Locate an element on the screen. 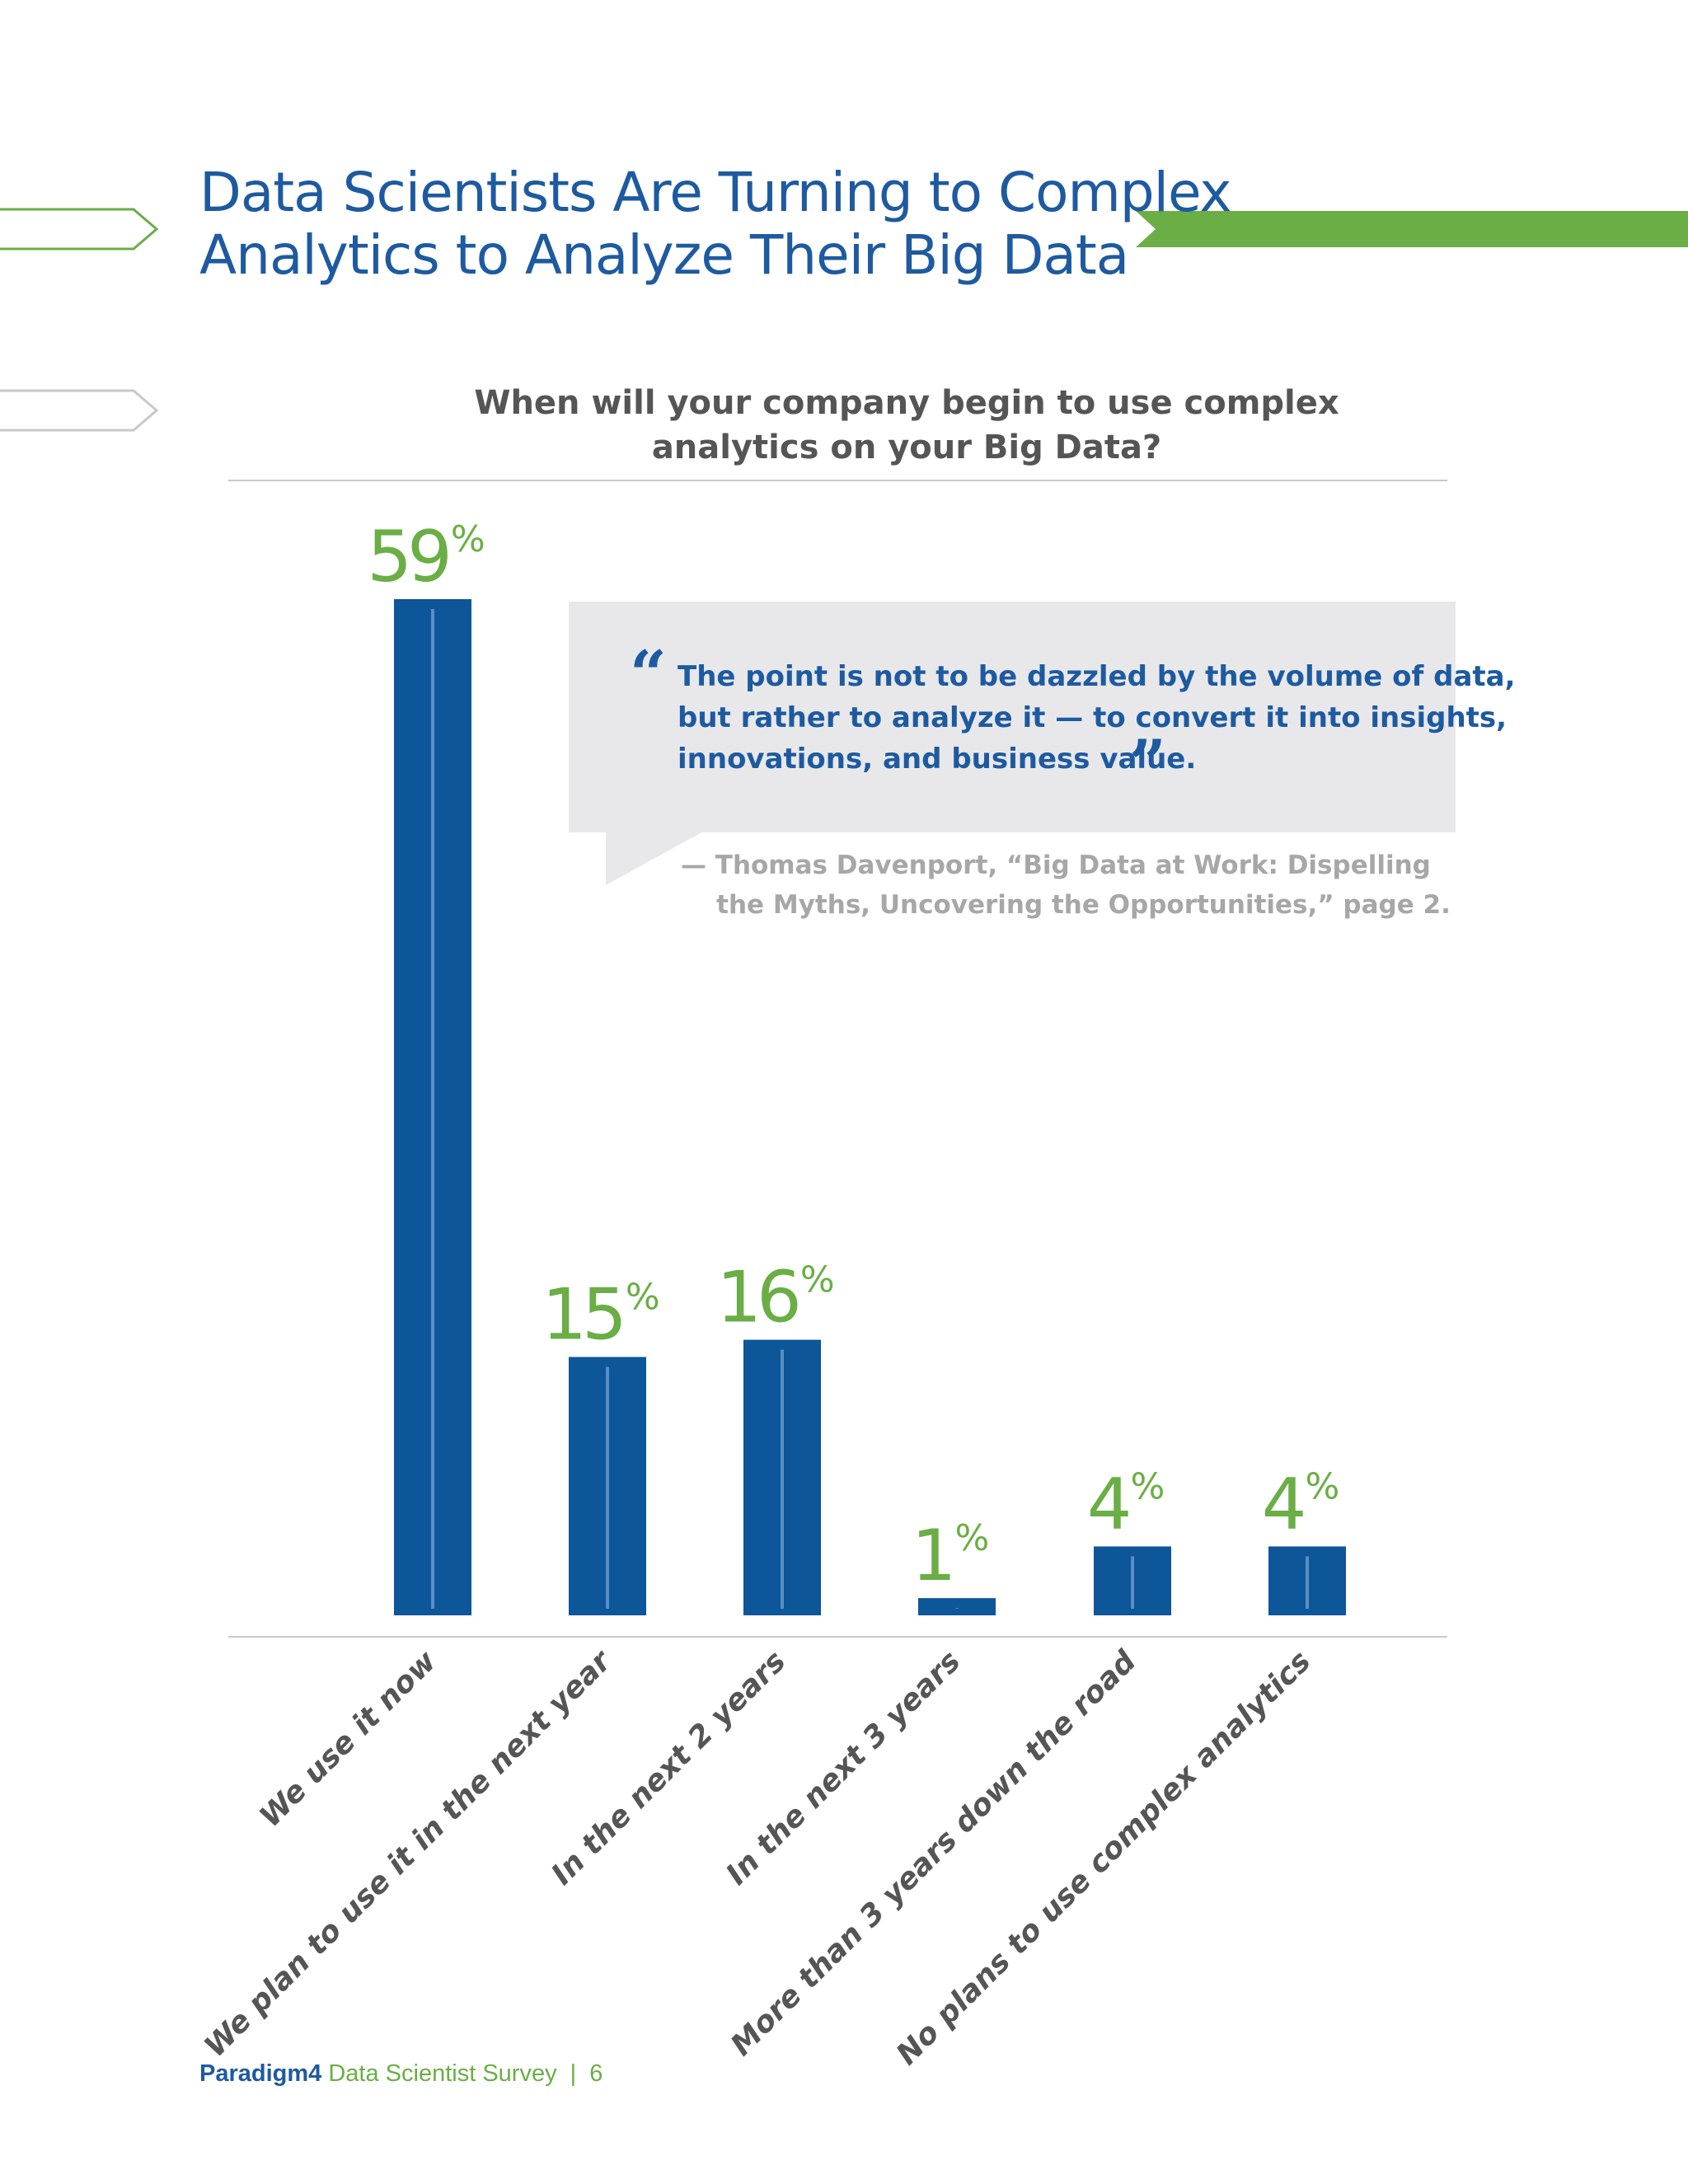  value-label-1: 15% is located at coordinates (600, 1315).